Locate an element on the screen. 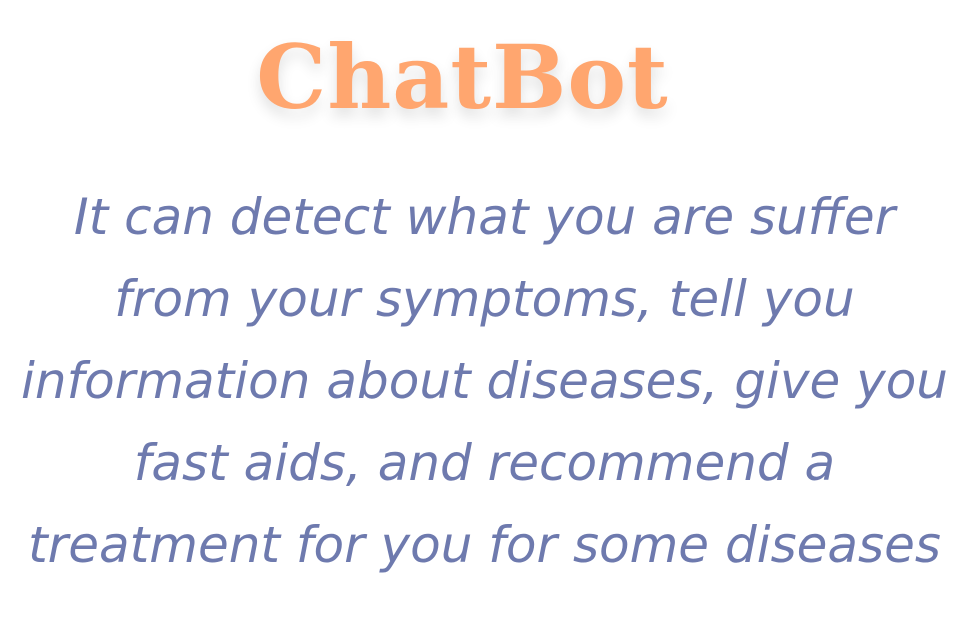 The image size is (969, 636). description-line: from your symptoms, tell you is located at coordinates (484, 299).